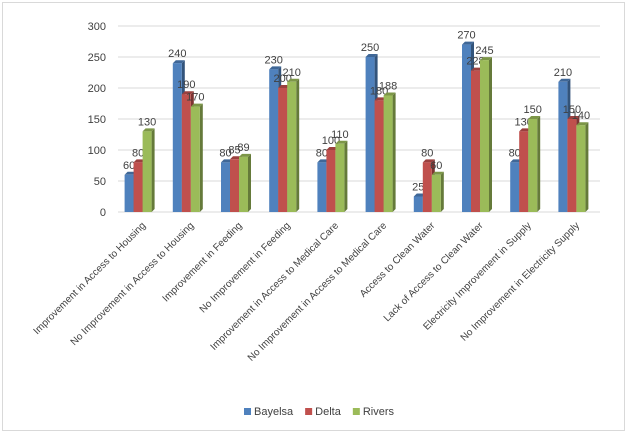  I want to click on data-label: 110, so click(340, 135).